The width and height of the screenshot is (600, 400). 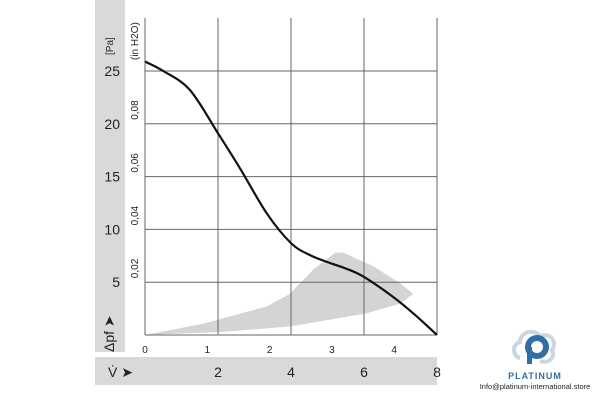 I want to click on x-tick-label-secondary: 2, so click(x=270, y=350).